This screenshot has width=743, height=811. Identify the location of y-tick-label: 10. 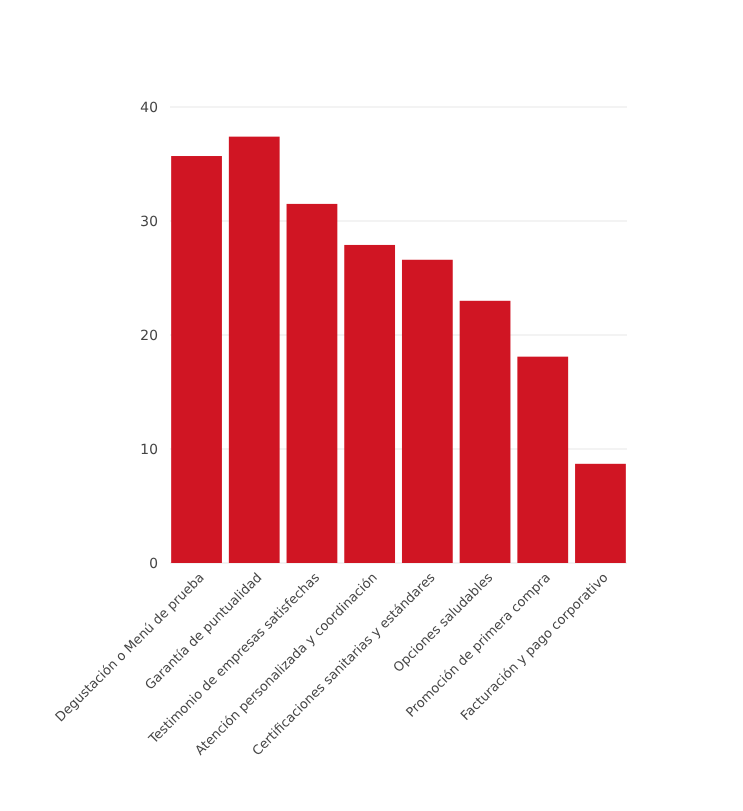
(149, 450).